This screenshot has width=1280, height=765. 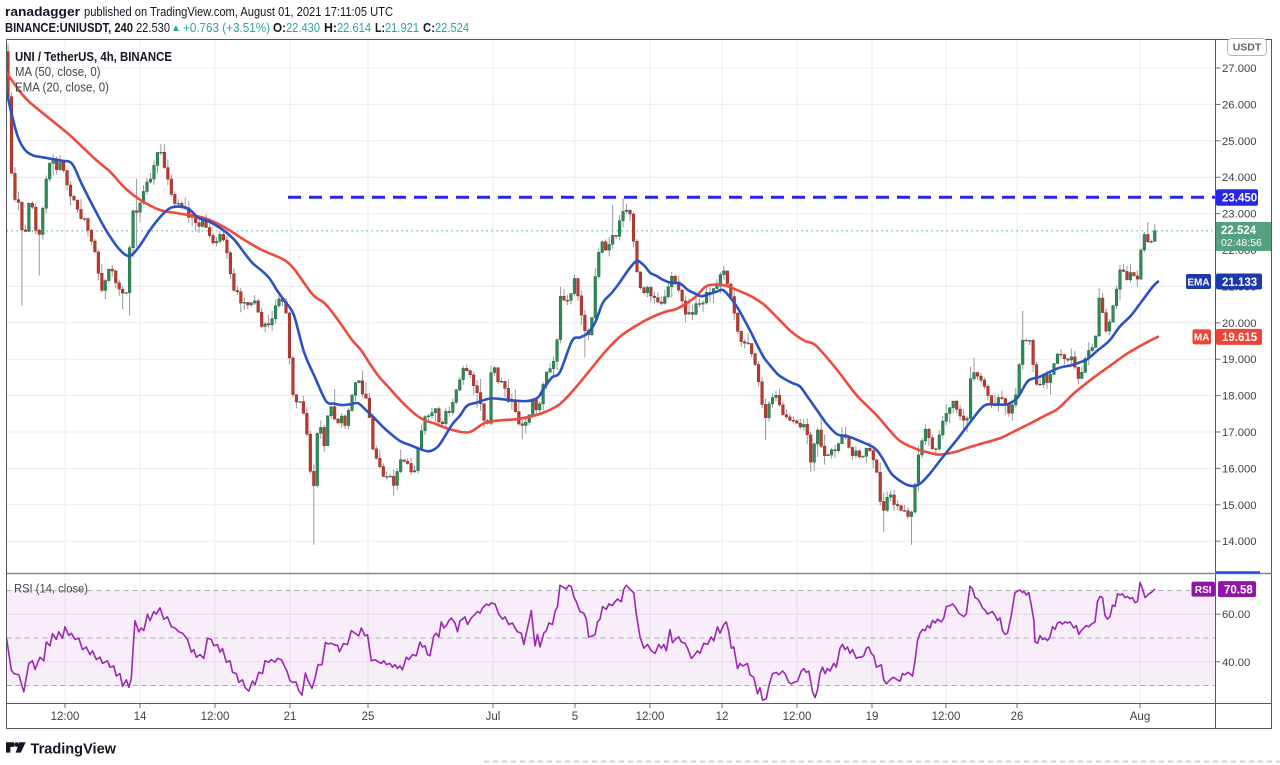 I want to click on svg-text: 19.615, so click(x=1240, y=338).